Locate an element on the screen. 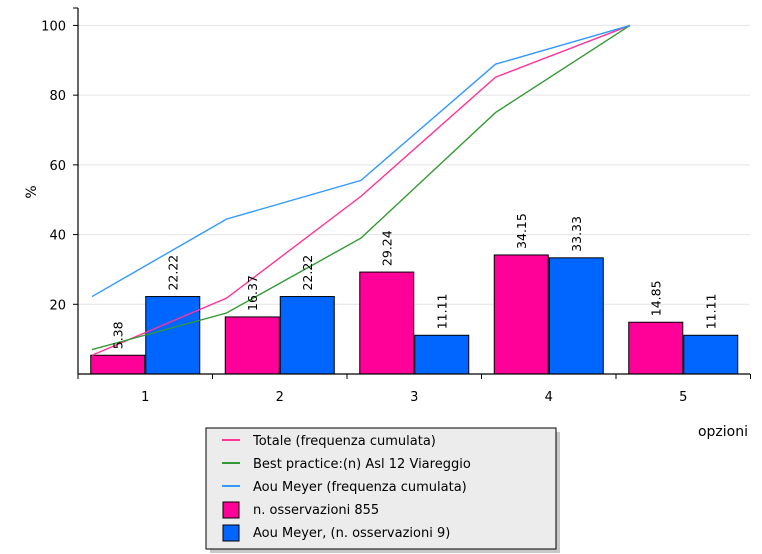 This screenshot has width=762, height=554. bar-value-label: 16.37 is located at coordinates (252, 293).